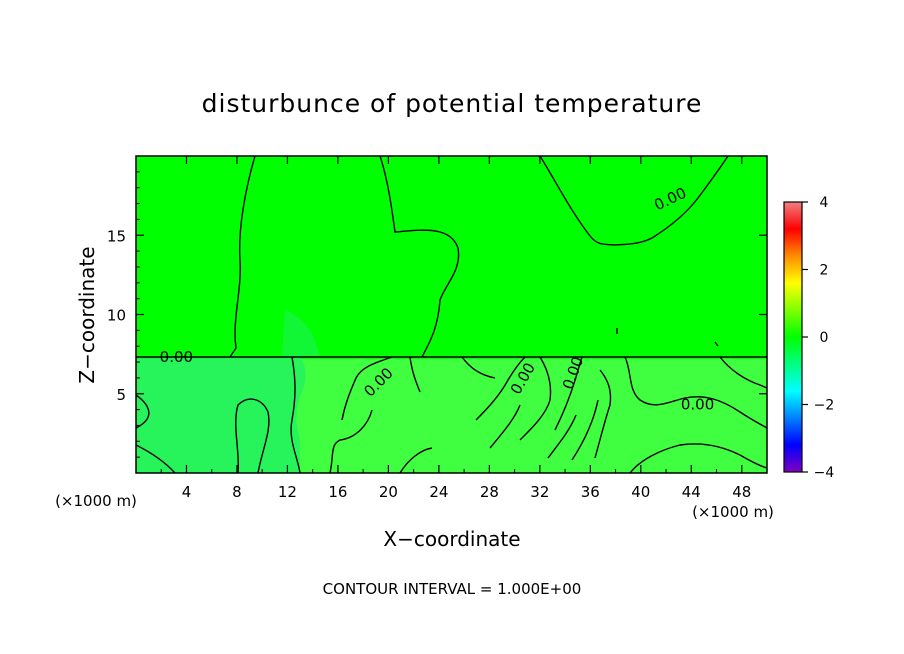 This screenshot has height=654, width=904. Describe the element at coordinates (590, 492) in the screenshot. I see `x-tick-label: 36` at that location.